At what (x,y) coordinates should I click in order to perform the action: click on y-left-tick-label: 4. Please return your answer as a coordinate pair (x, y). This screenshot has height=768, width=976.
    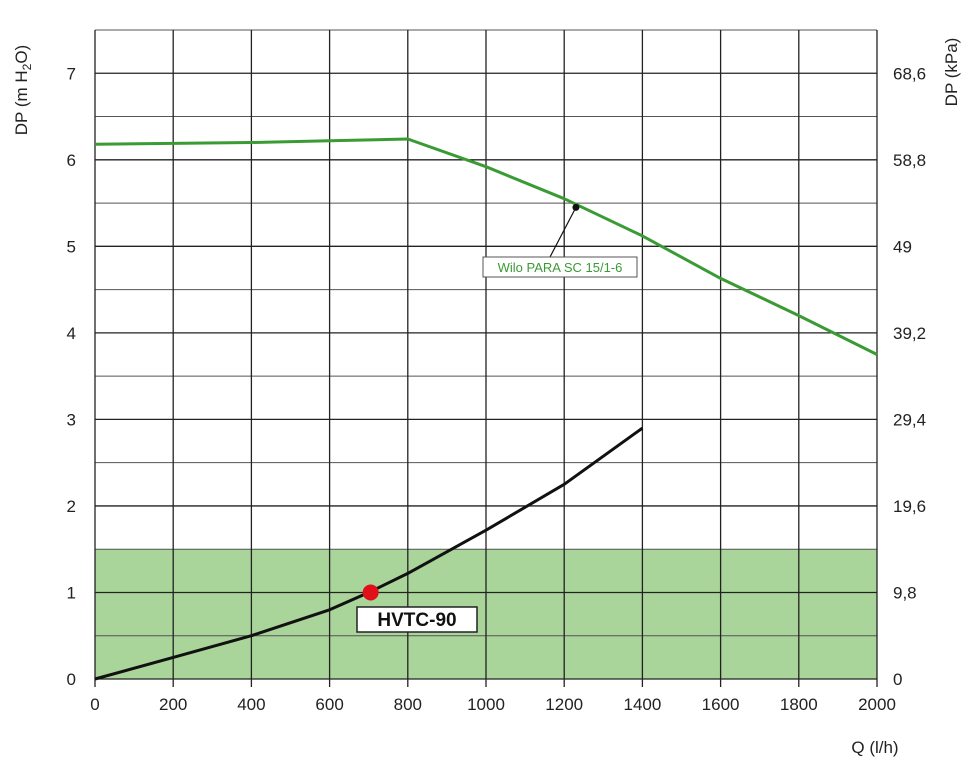
    Looking at the image, I should click on (71, 333).